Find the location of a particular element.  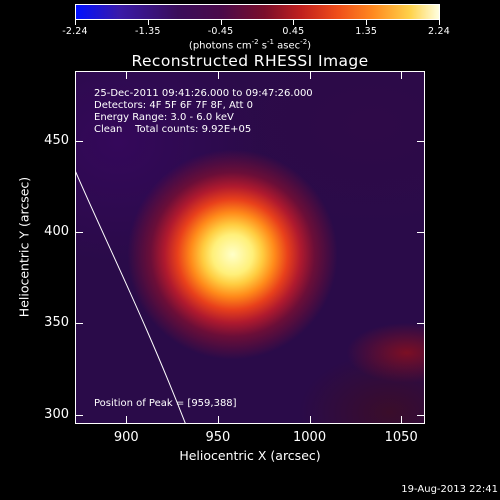

image-title: Reconstructed RHESSI Image is located at coordinates (250, 61).